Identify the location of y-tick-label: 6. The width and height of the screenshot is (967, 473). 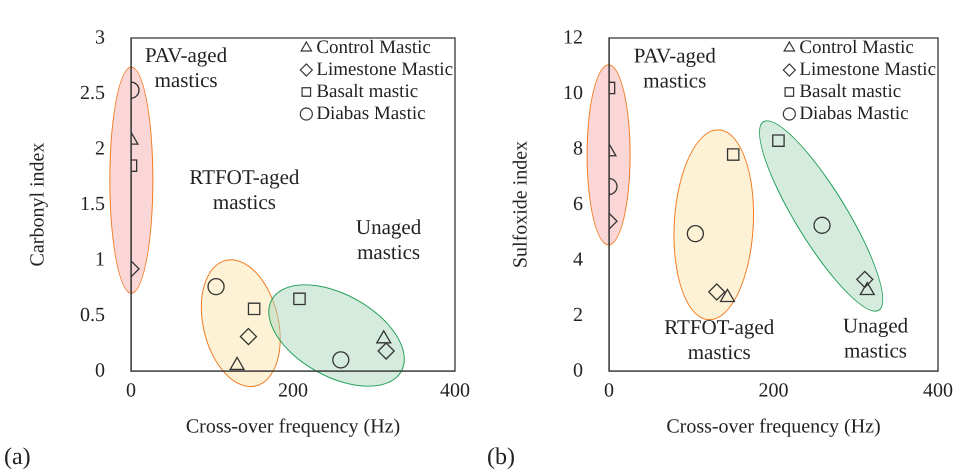
(578, 203).